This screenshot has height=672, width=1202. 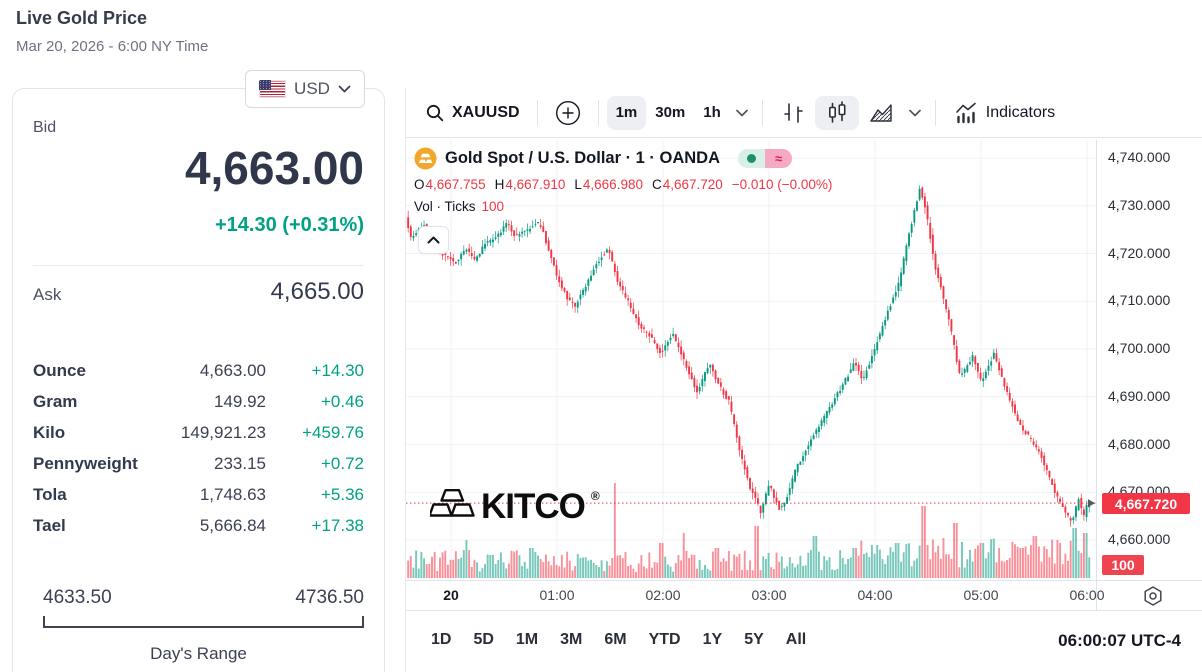 I want to click on unit-value: 233.15, so click(x=240, y=463).